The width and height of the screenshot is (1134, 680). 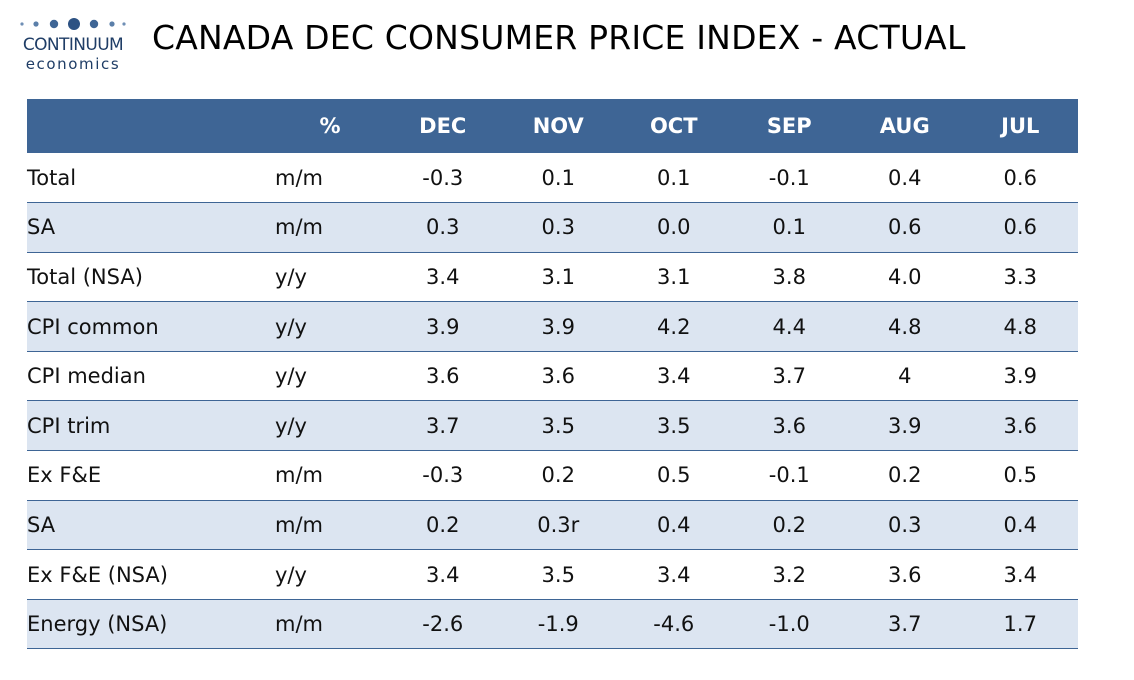 I want to click on cell-sep: 3.2, so click(x=789, y=574).